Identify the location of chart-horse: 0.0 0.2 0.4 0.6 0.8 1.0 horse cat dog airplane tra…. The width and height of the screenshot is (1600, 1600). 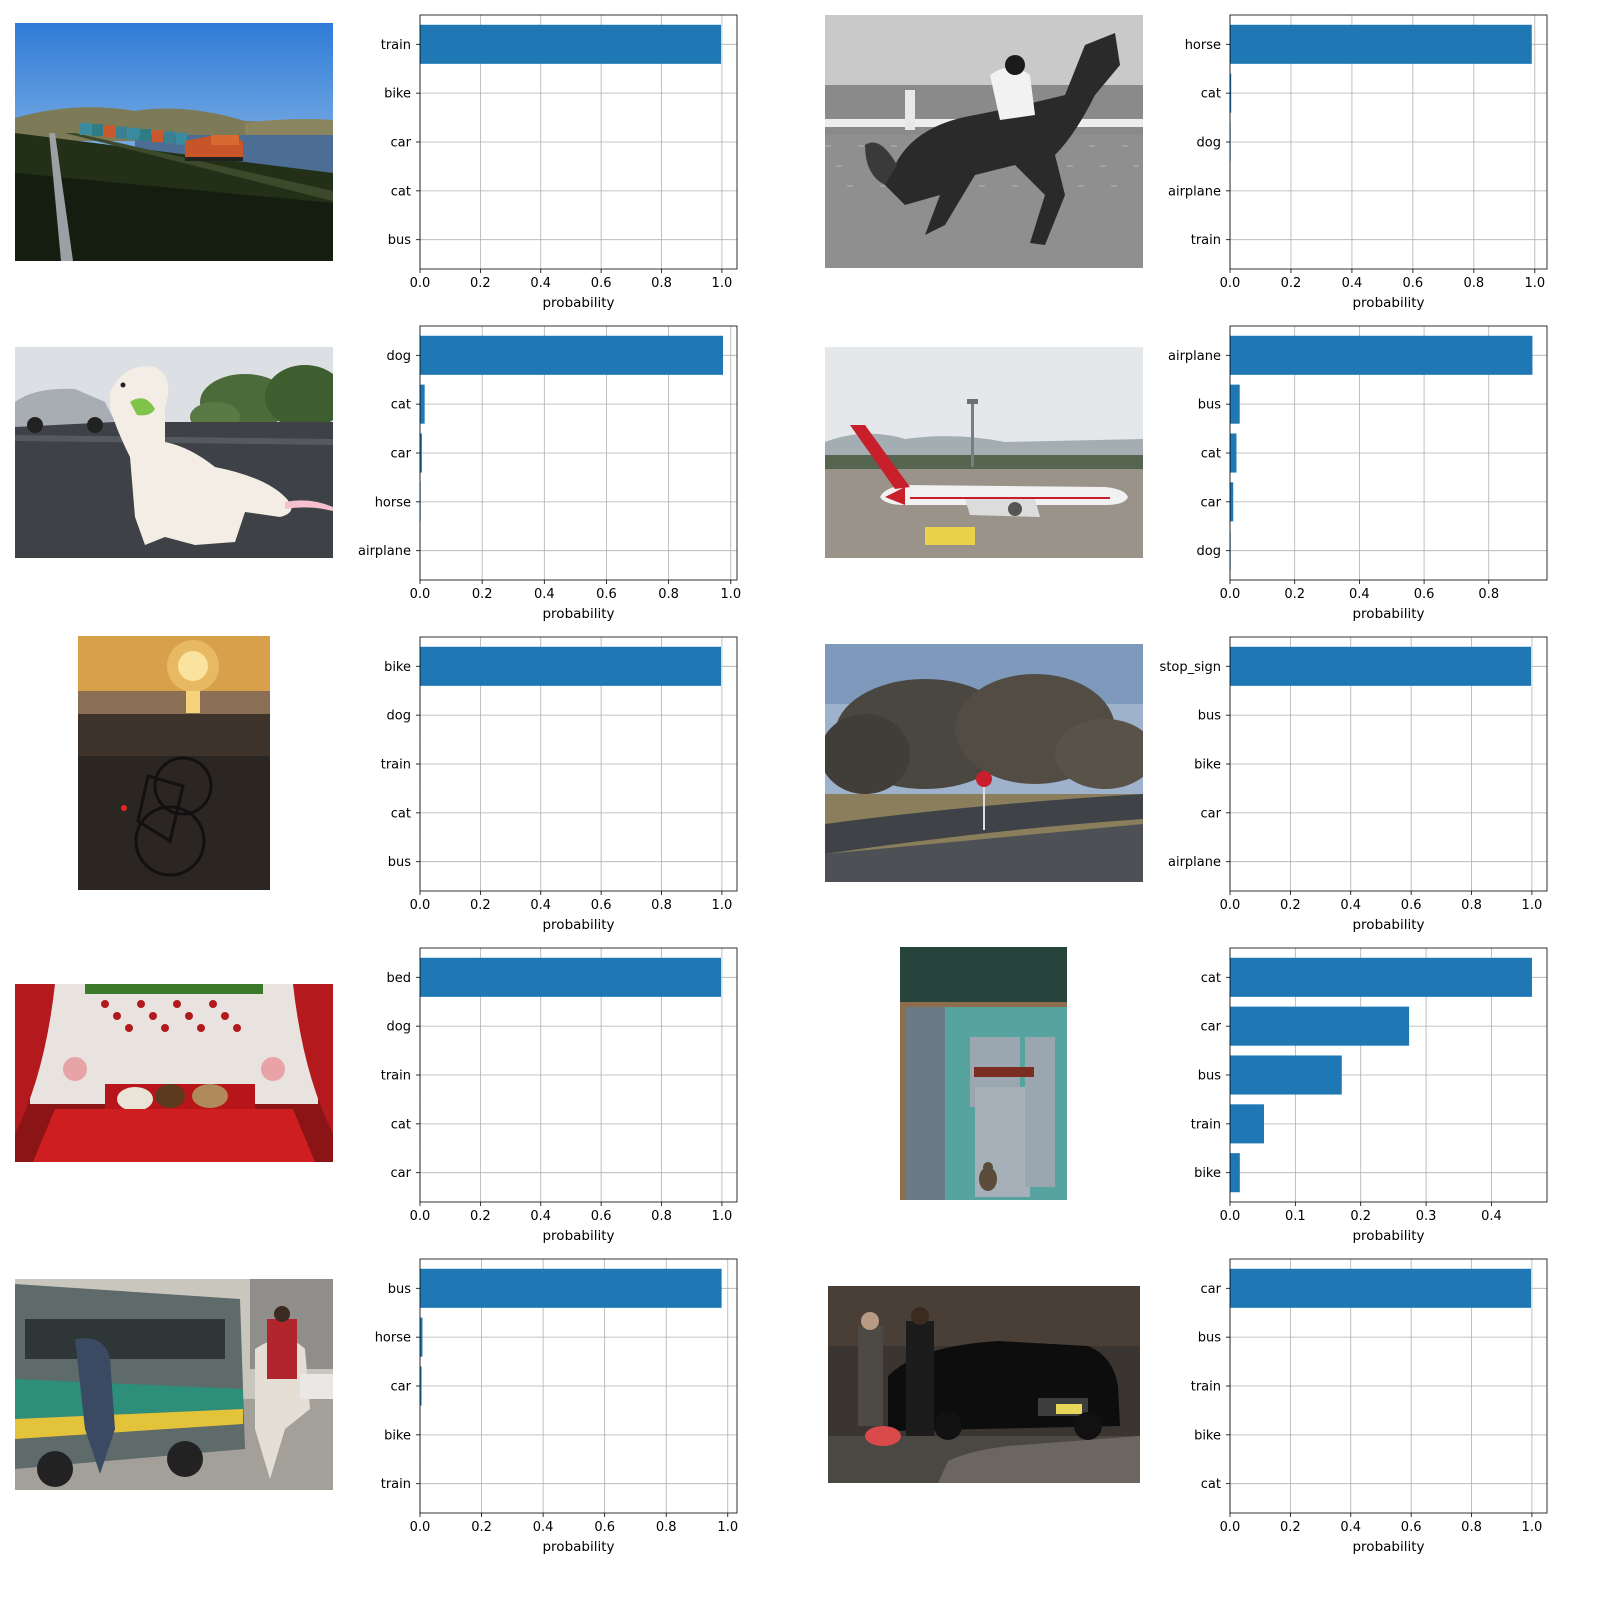
(1358, 162).